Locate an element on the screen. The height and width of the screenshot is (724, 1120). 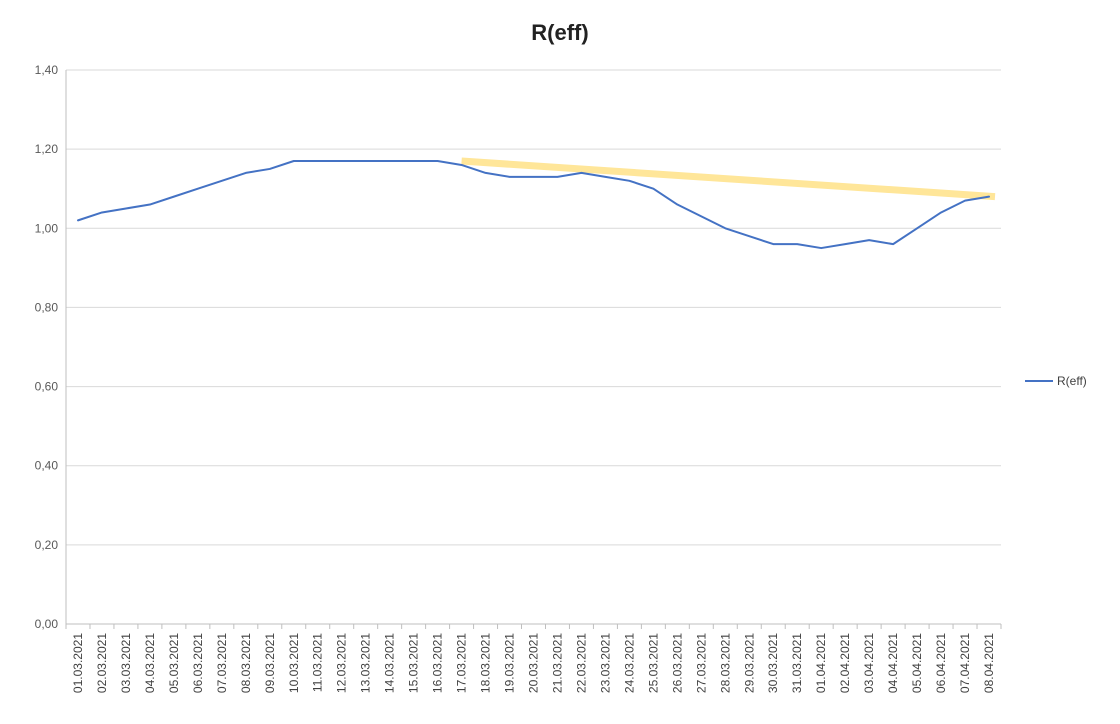
y-tick-label: 1,20 is located at coordinates (47, 149).